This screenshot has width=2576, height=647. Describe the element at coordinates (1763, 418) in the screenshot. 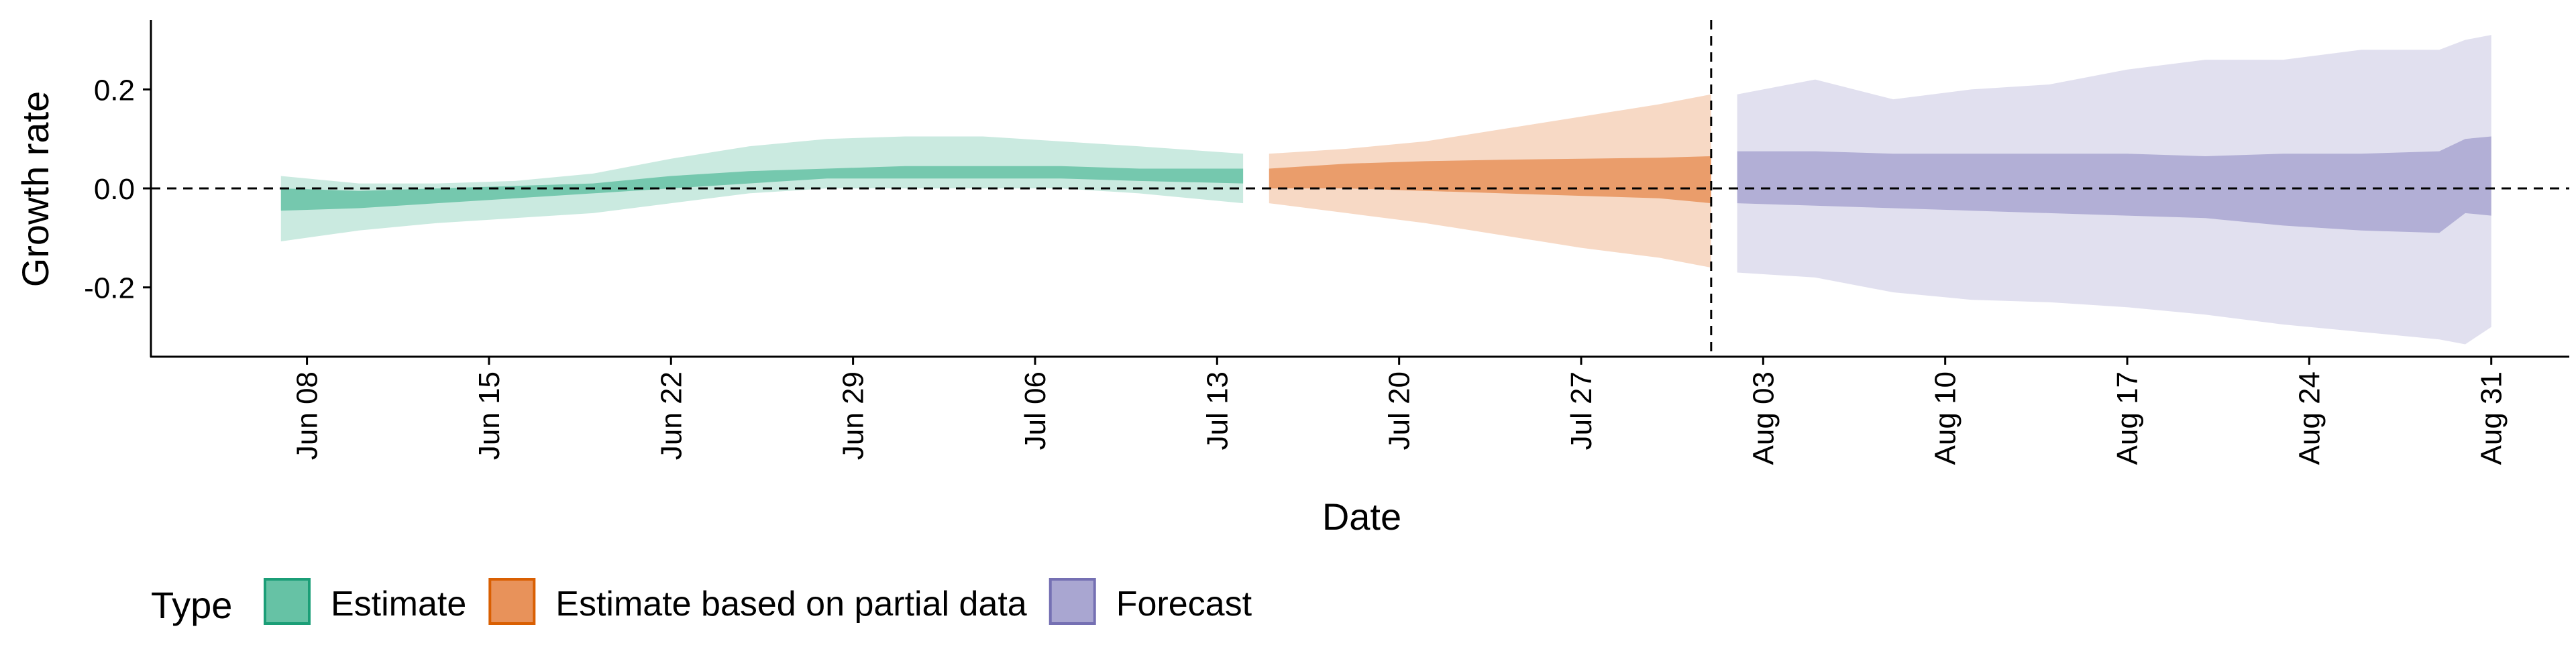

I see `x-tick-label: Aug 03` at that location.